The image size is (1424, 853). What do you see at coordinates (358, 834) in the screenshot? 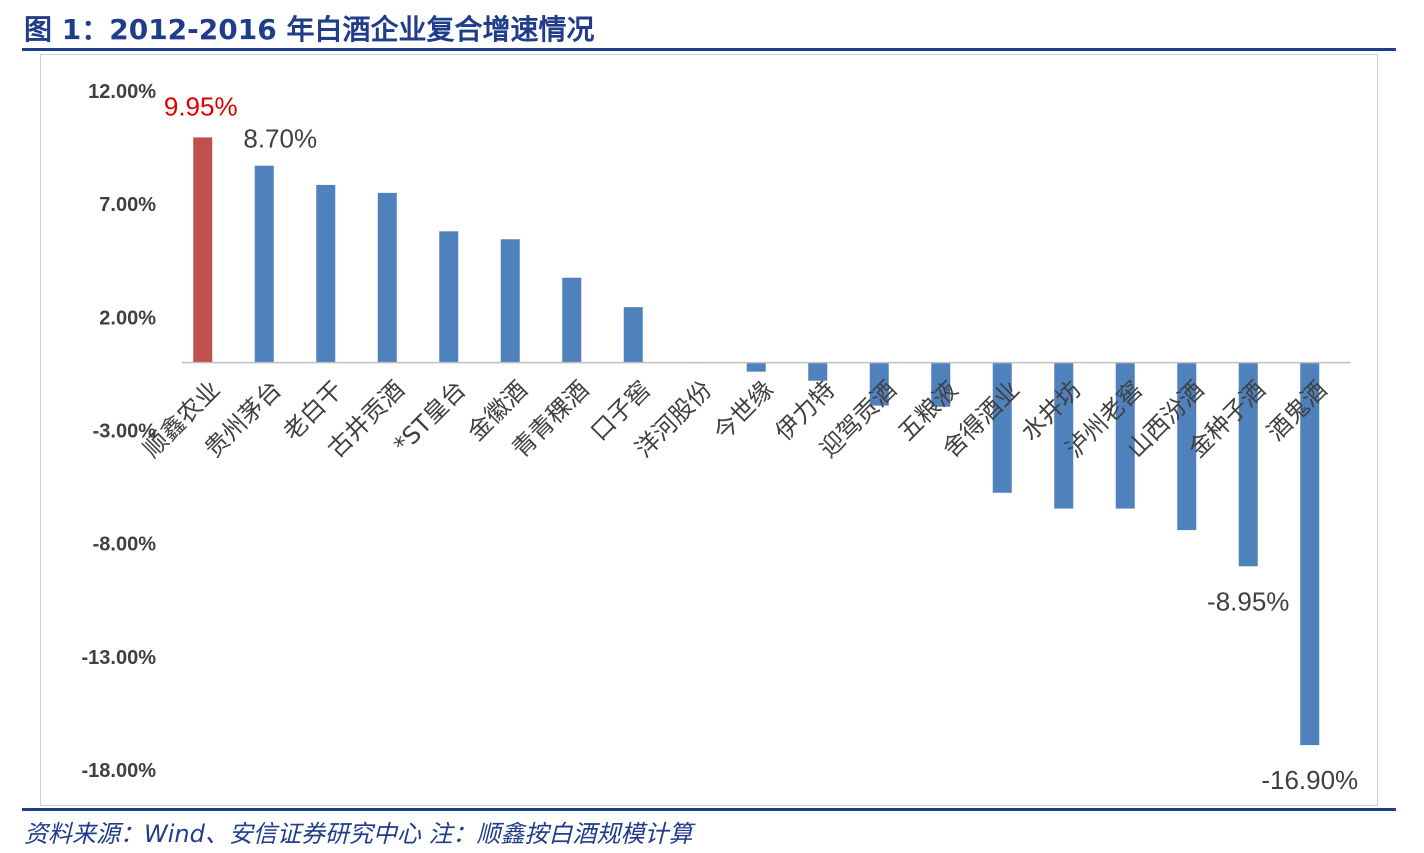
I see `source-note: 资料来源：Wind、安信证券研究中心 注：顺鑫按白酒规模计算` at bounding box center [358, 834].